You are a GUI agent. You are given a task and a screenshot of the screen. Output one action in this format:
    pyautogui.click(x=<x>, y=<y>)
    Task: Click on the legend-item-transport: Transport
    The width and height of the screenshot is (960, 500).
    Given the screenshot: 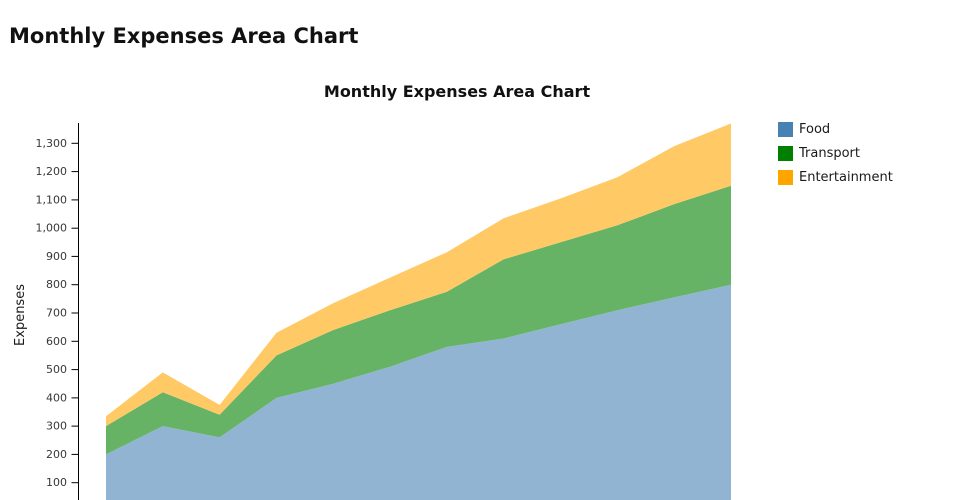 What is the action you would take?
    pyautogui.click(x=835, y=153)
    